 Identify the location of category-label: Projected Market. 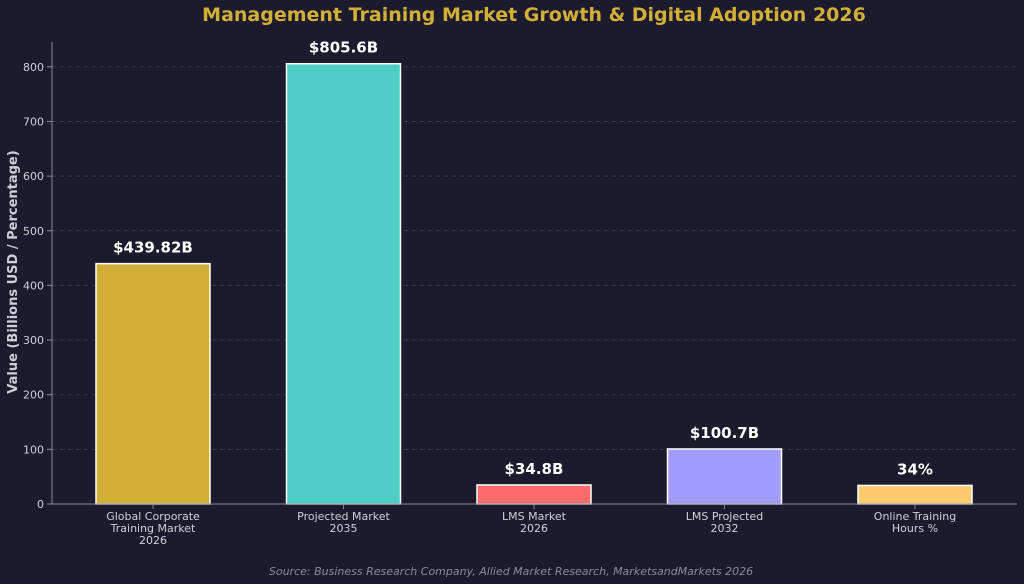
(343, 516).